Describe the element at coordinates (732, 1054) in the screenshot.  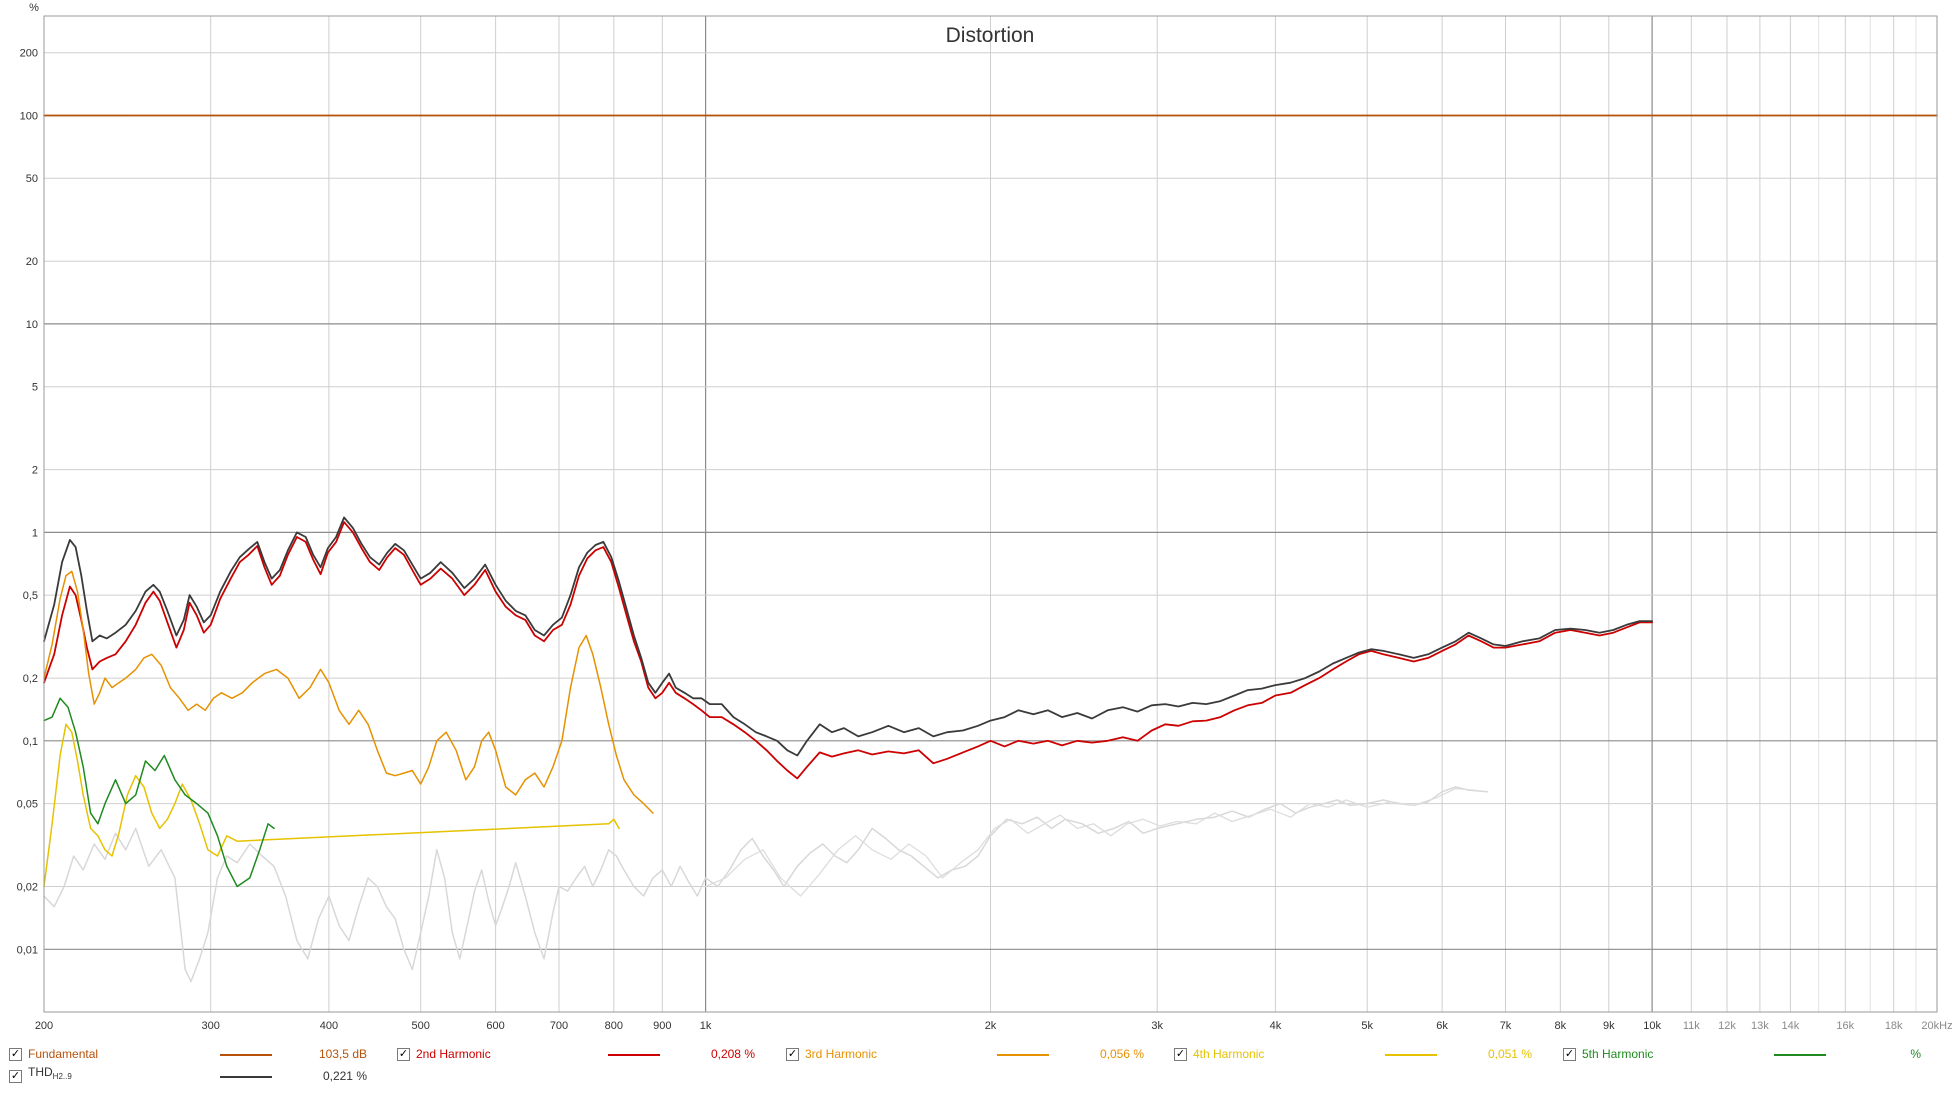
I see `h2-legend-value: 0,208 %` at that location.